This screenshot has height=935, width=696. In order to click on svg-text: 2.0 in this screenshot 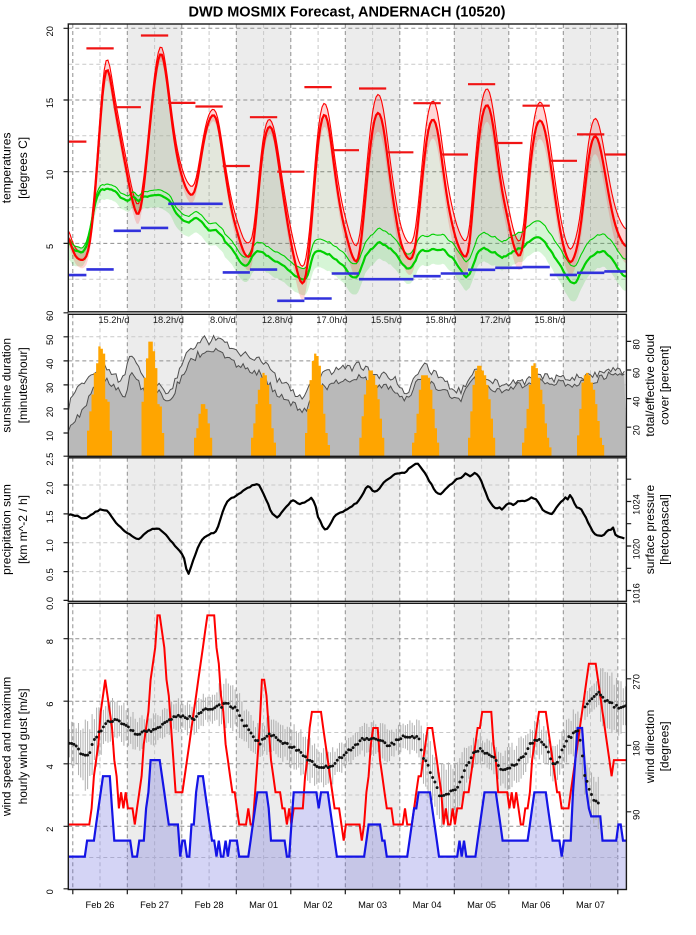, I will do `click(50, 488)`.